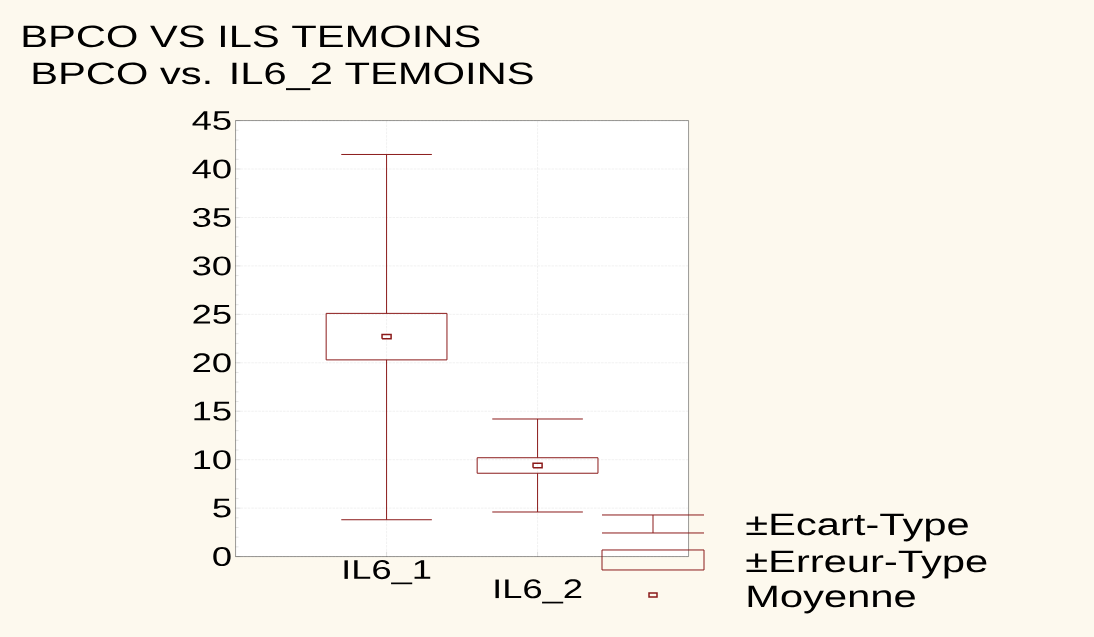  What do you see at coordinates (212, 460) in the screenshot?
I see `y-tick-label: 10` at bounding box center [212, 460].